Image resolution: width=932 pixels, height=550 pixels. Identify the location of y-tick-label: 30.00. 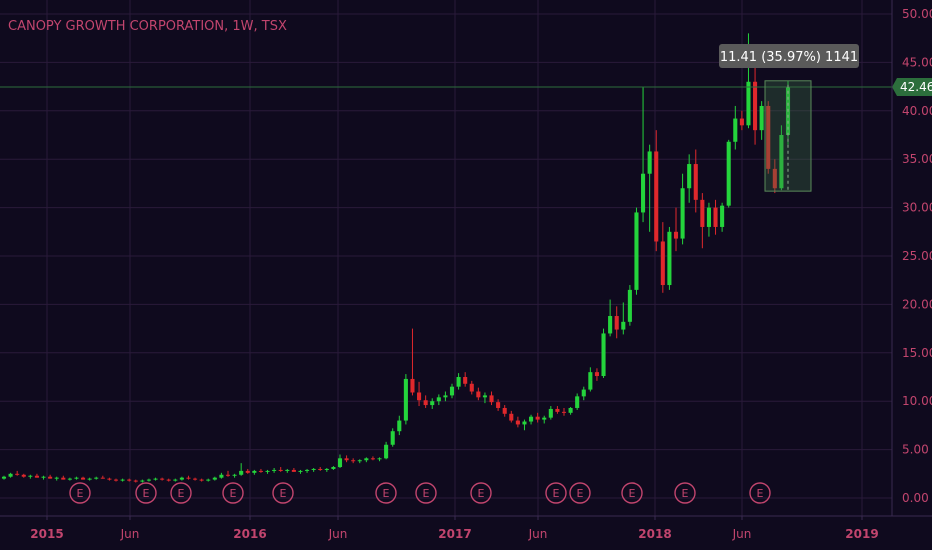
(917, 208).